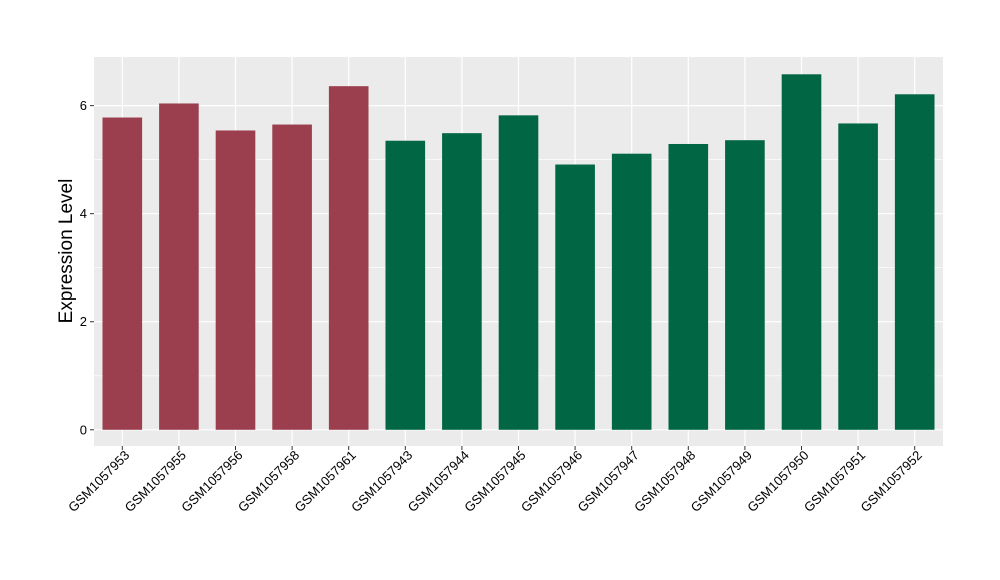 The image size is (1000, 580). What do you see at coordinates (575, 297) in the screenshot?
I see `bar-GSM1057946` at bounding box center [575, 297].